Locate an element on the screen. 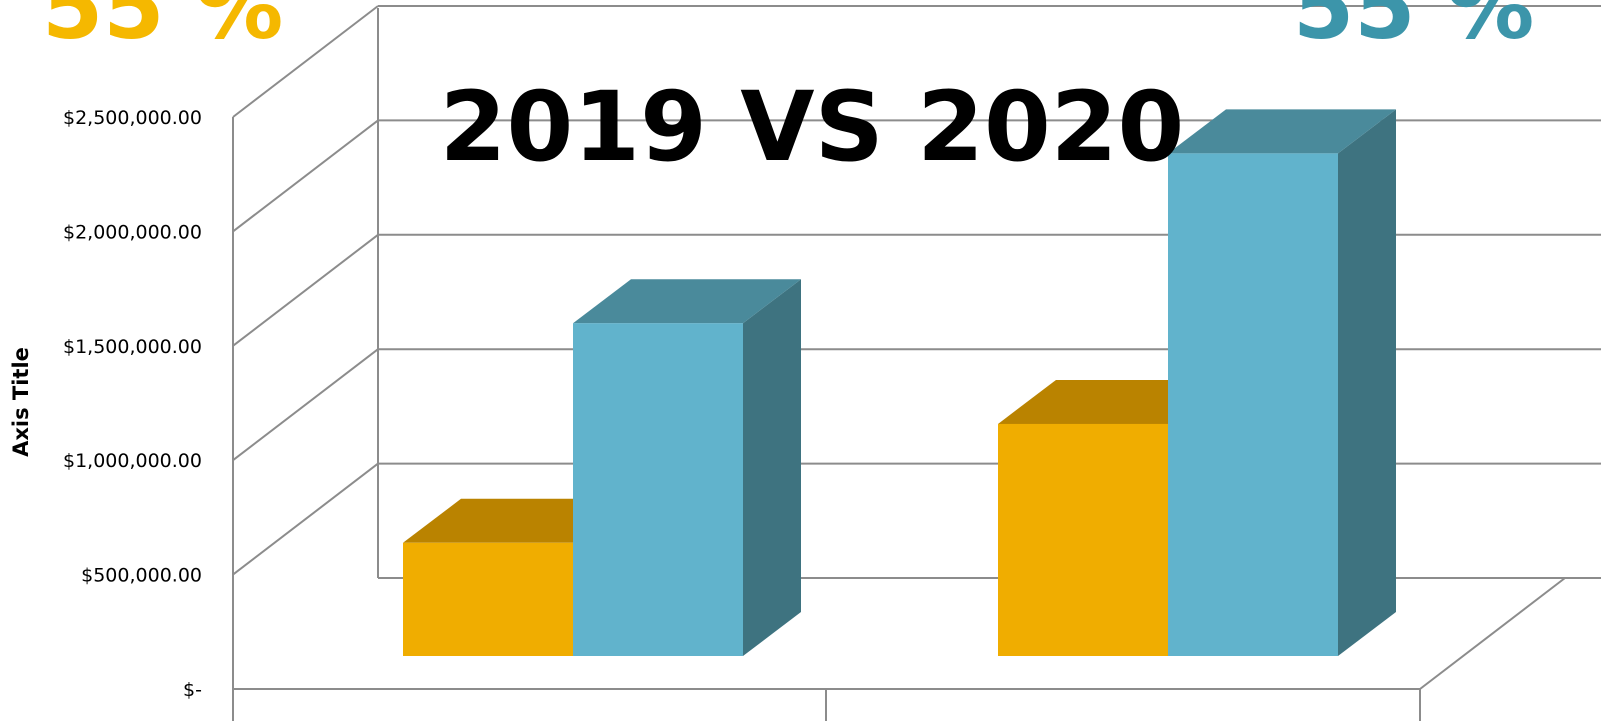  y-tick-label: $1,500,000.00 is located at coordinates (132, 347).